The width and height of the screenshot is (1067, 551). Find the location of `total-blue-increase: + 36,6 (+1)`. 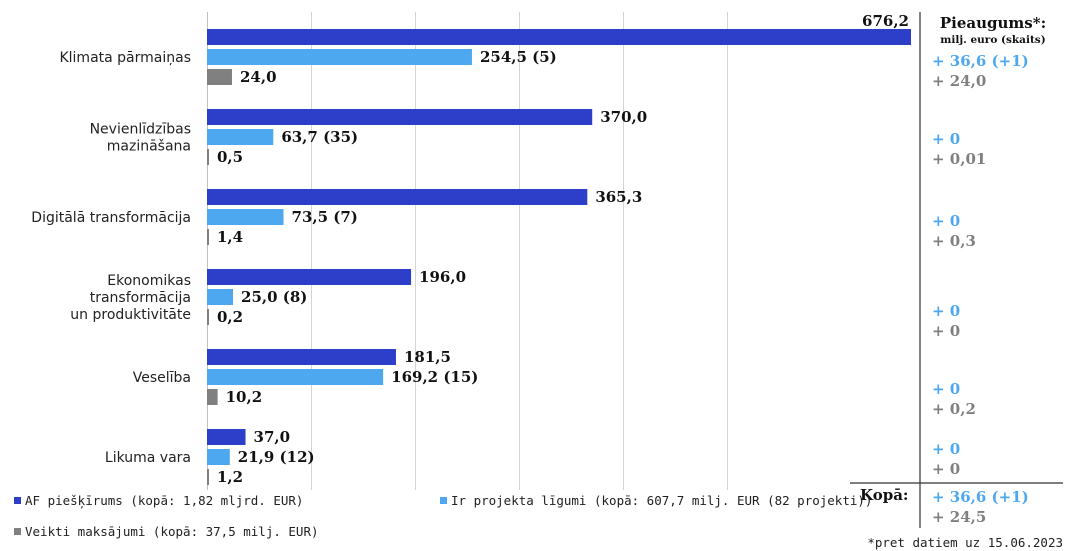

total-blue-increase: + 36,6 (+1) is located at coordinates (980, 497).